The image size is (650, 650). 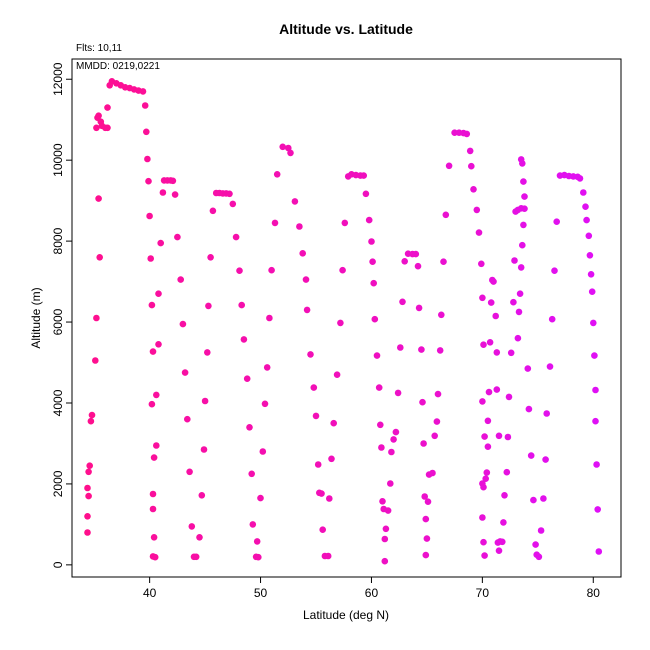 I want to click on y-tick-label: 6000, so click(x=58, y=321).